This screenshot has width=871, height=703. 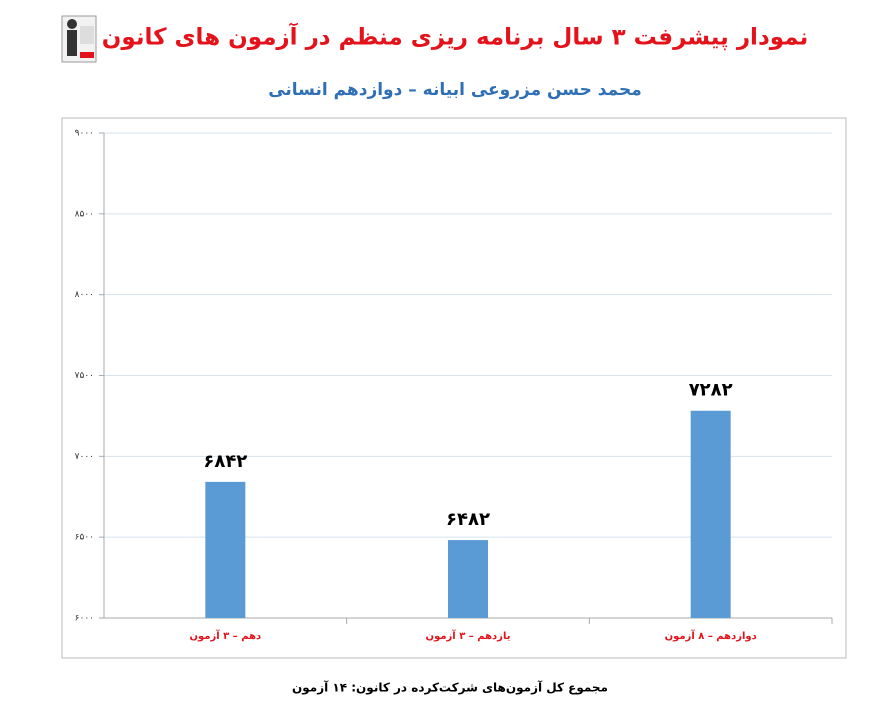 What do you see at coordinates (226, 635) in the screenshot?
I see `x-tick-label: دهم – ۳ آزمون` at bounding box center [226, 635].